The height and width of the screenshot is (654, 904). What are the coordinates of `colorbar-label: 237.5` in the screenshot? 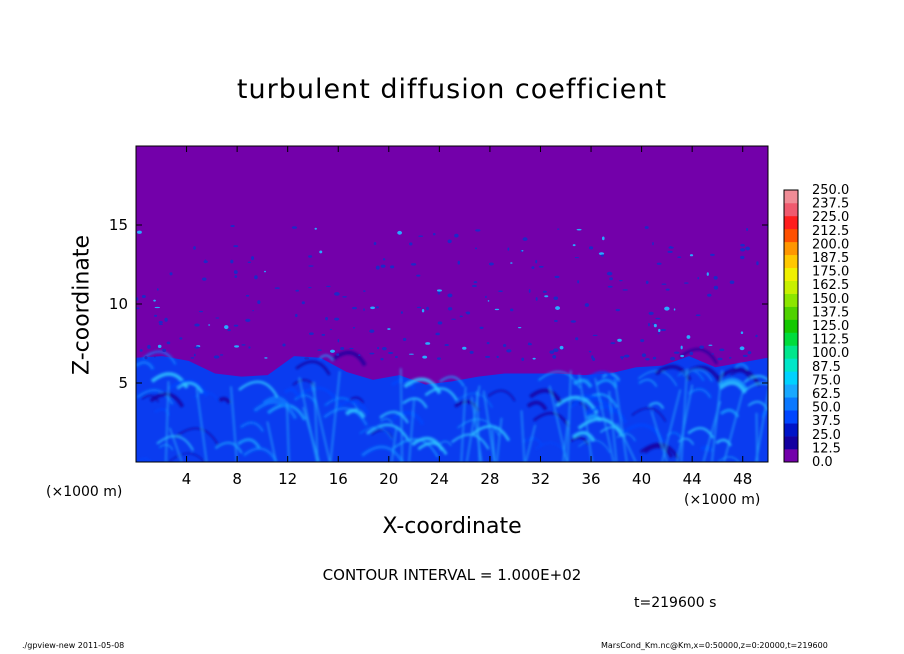 It's located at (830, 204).